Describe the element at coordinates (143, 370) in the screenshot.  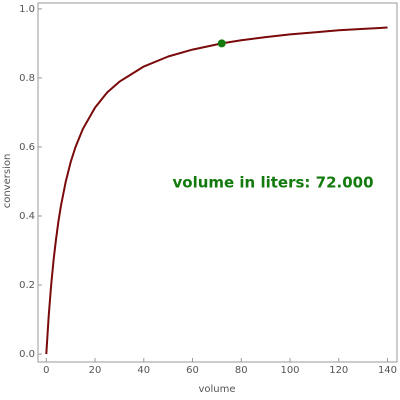
I see `x-tick-label: 40` at that location.